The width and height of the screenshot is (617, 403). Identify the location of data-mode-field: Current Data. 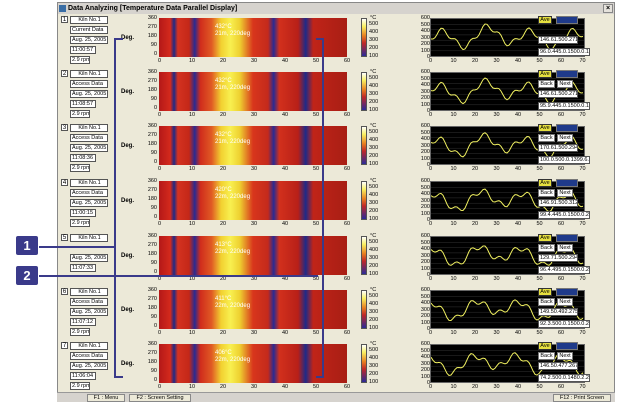
(89, 30).